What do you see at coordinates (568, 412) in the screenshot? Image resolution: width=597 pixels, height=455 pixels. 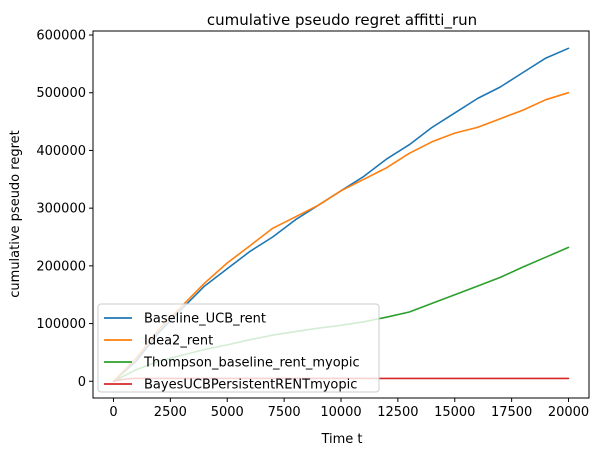 I see `x-tick-label: 20000` at bounding box center [568, 412].